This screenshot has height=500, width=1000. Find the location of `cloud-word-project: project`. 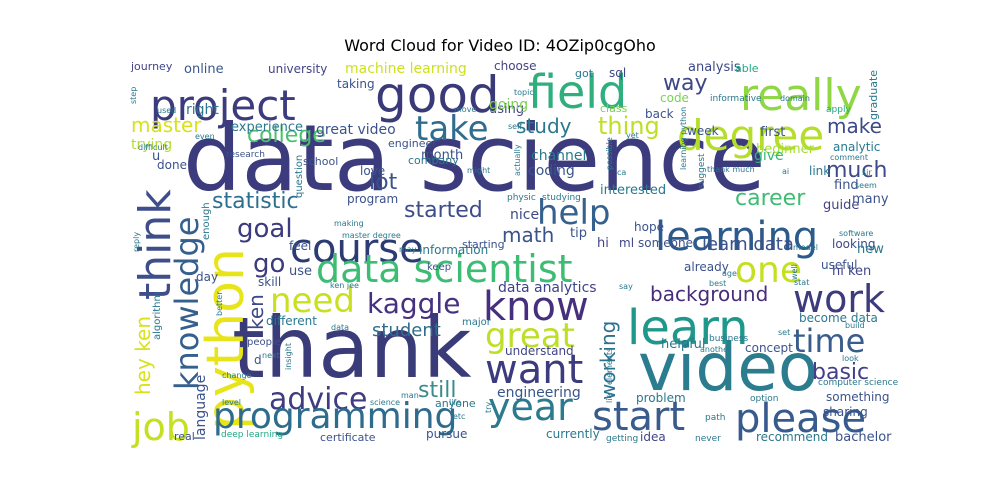

cloud-word-project: project is located at coordinates (223, 105).